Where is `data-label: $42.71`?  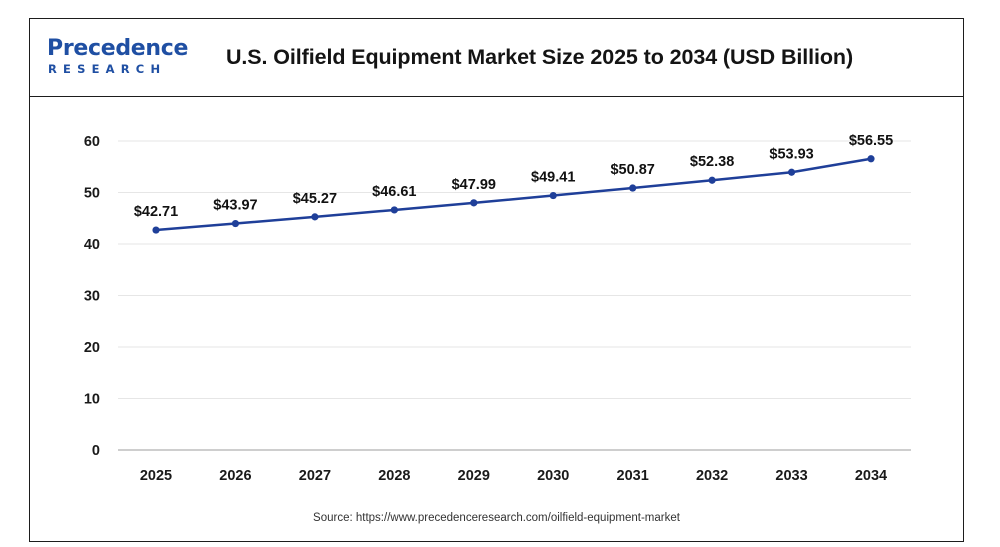
data-label: $42.71 is located at coordinates (156, 212).